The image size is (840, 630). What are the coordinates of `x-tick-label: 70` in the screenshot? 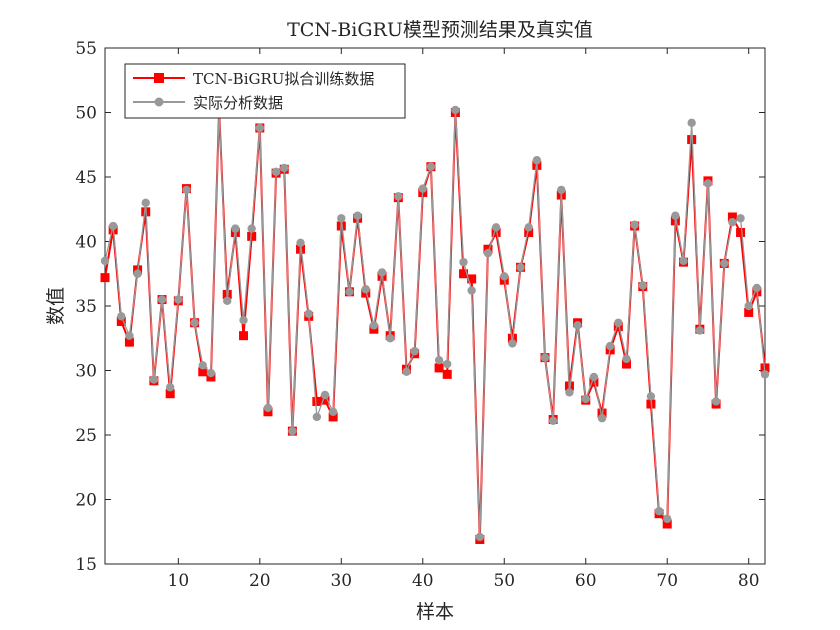 It's located at (667, 581).